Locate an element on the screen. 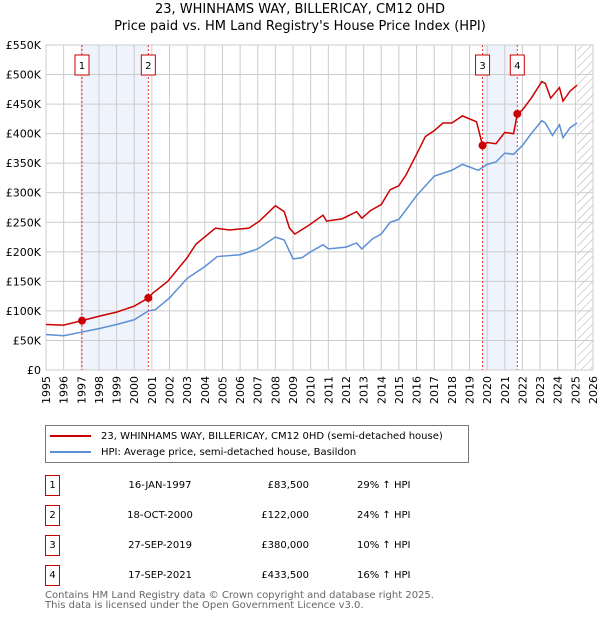 The width and height of the screenshot is (600, 620). y-tick-label: £50K is located at coordinates (27, 340).